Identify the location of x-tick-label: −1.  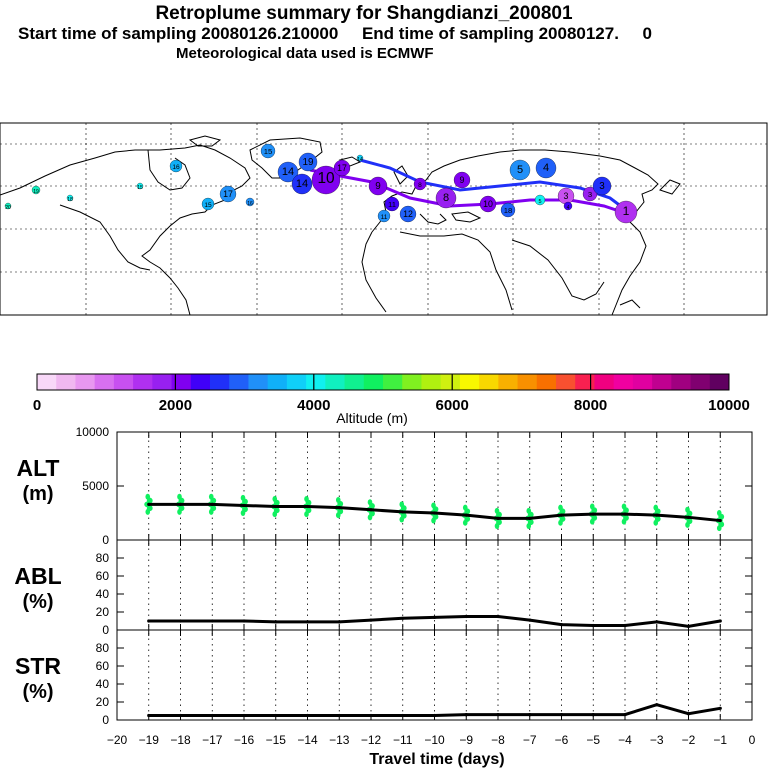
(720, 740).